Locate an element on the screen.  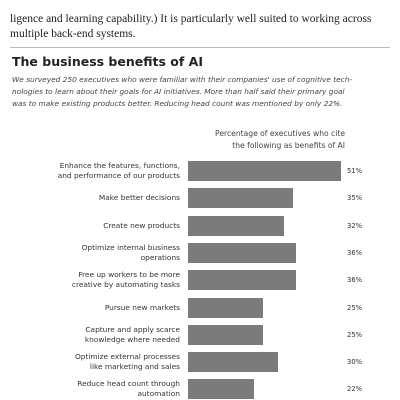
value-label: 35% is located at coordinates (355, 198).